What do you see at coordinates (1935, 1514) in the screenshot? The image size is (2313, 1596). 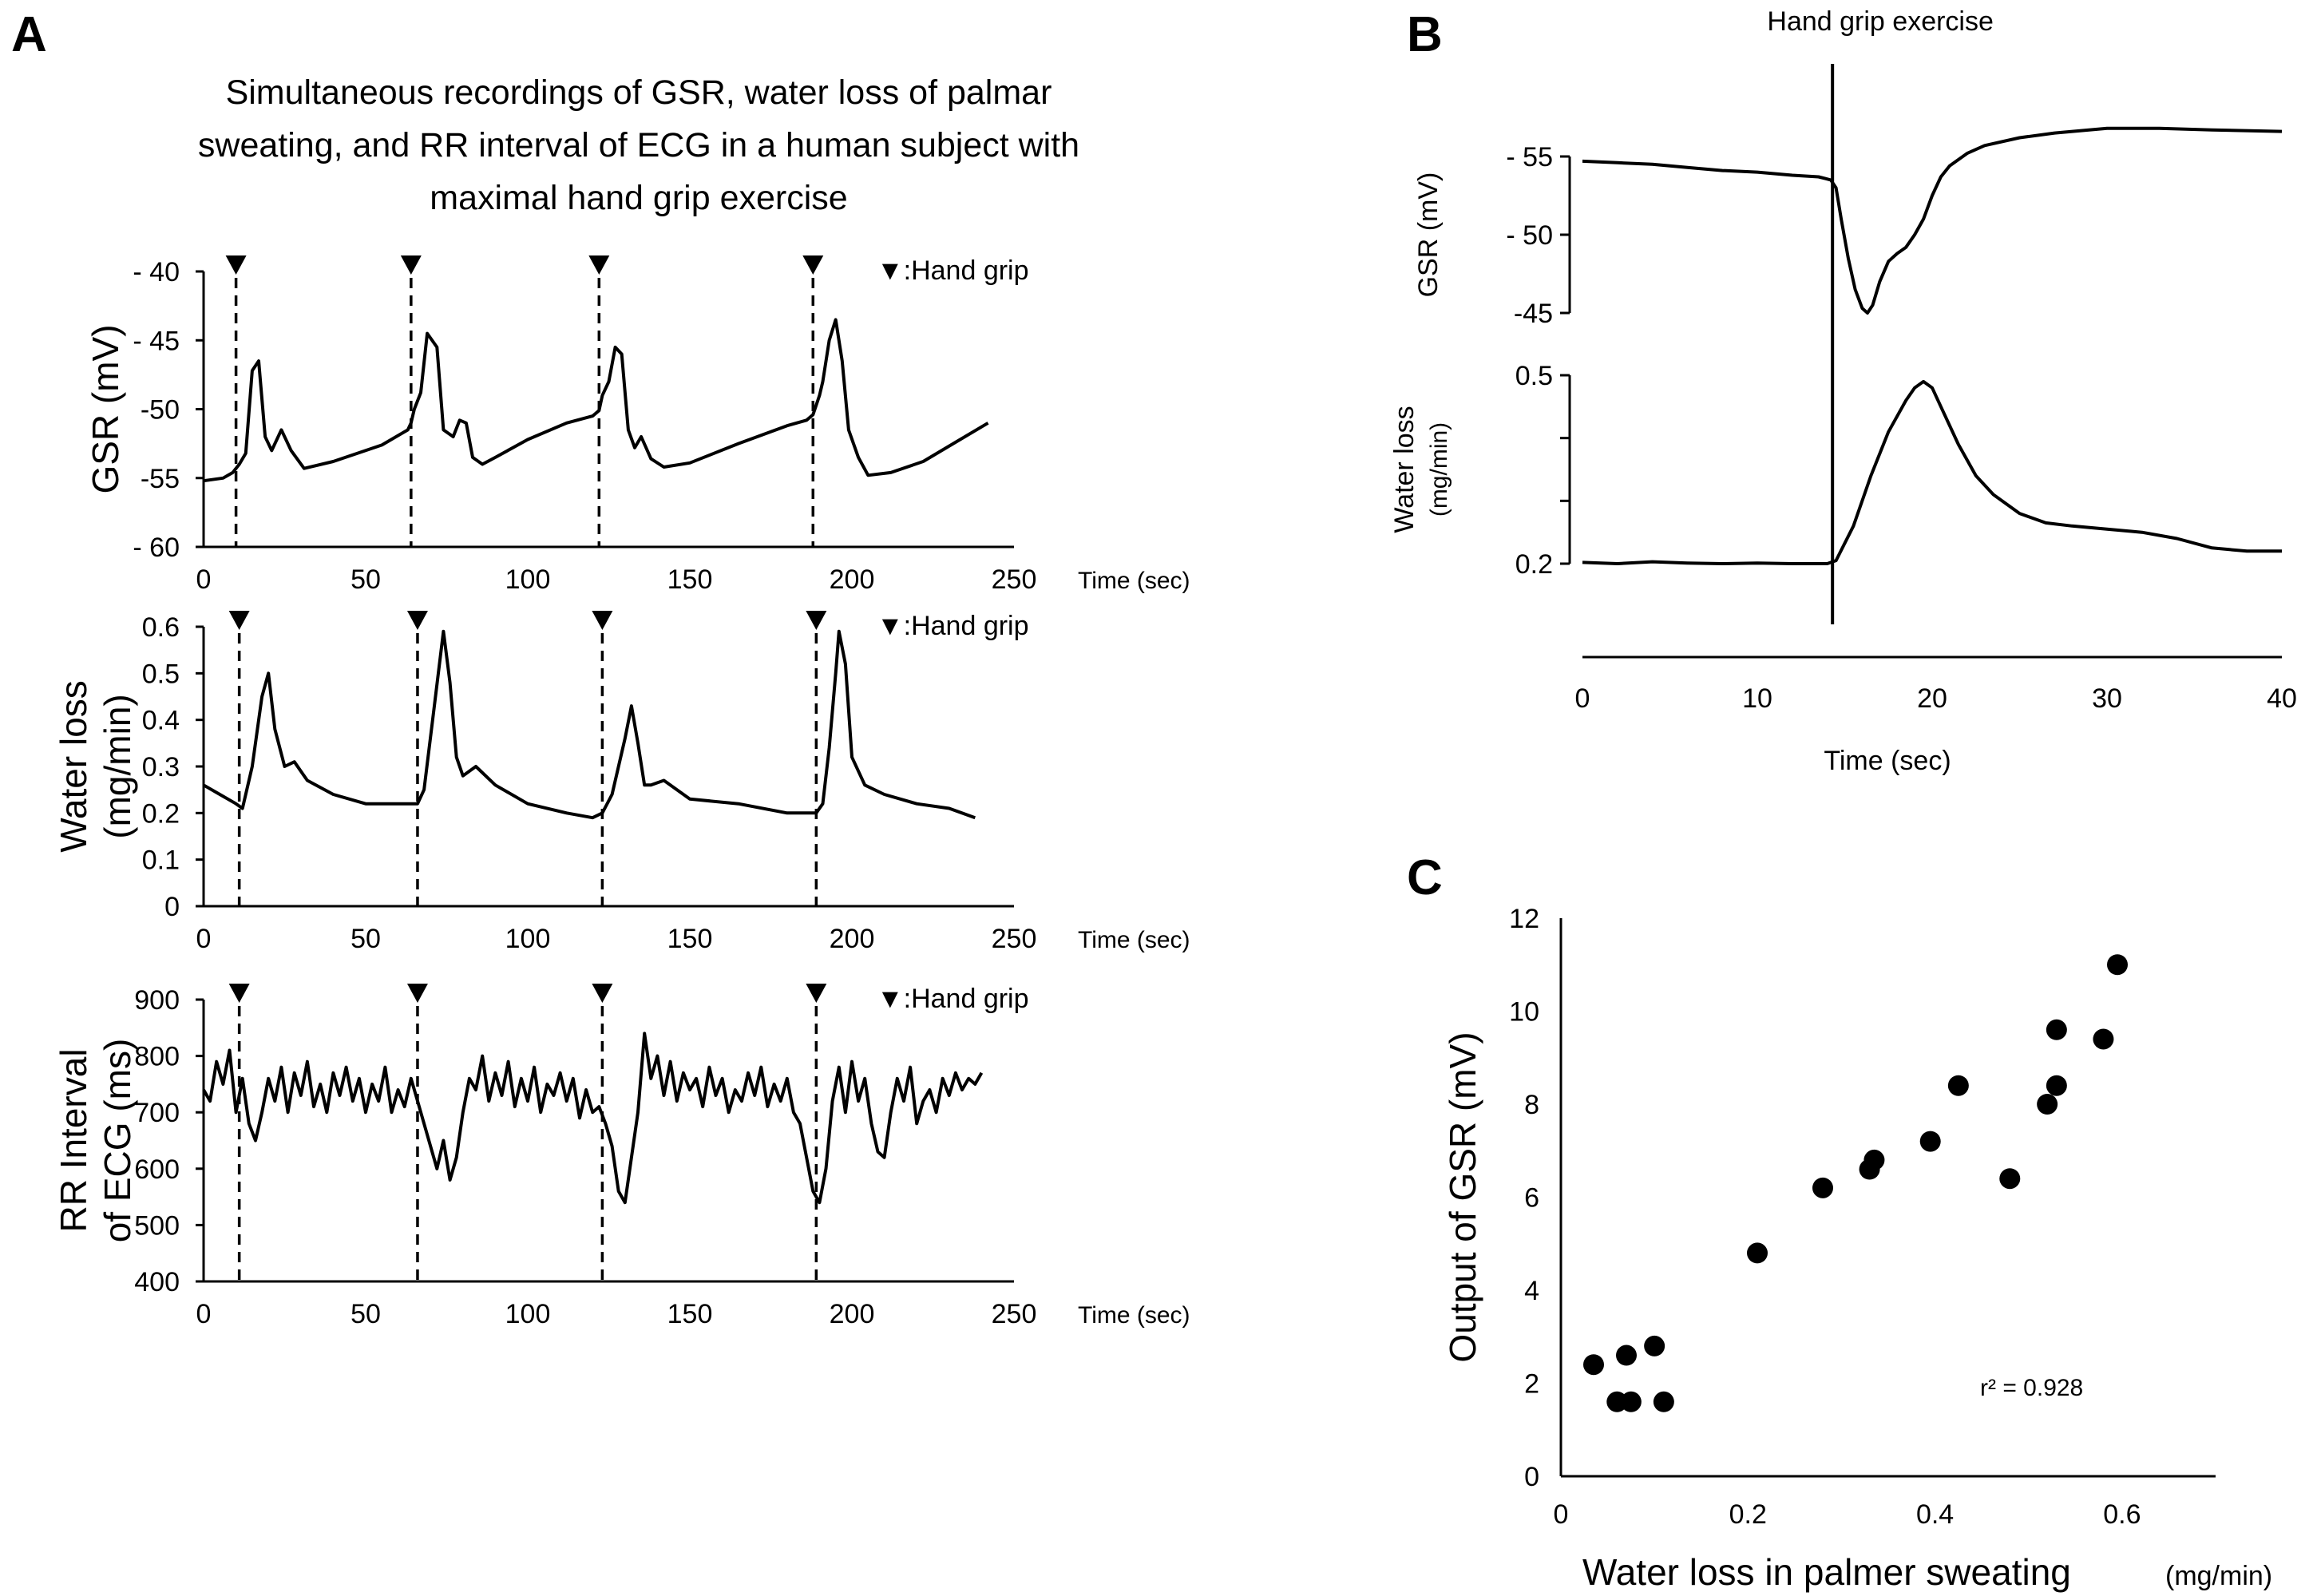 I see `x-tick-label: 0.4` at bounding box center [1935, 1514].